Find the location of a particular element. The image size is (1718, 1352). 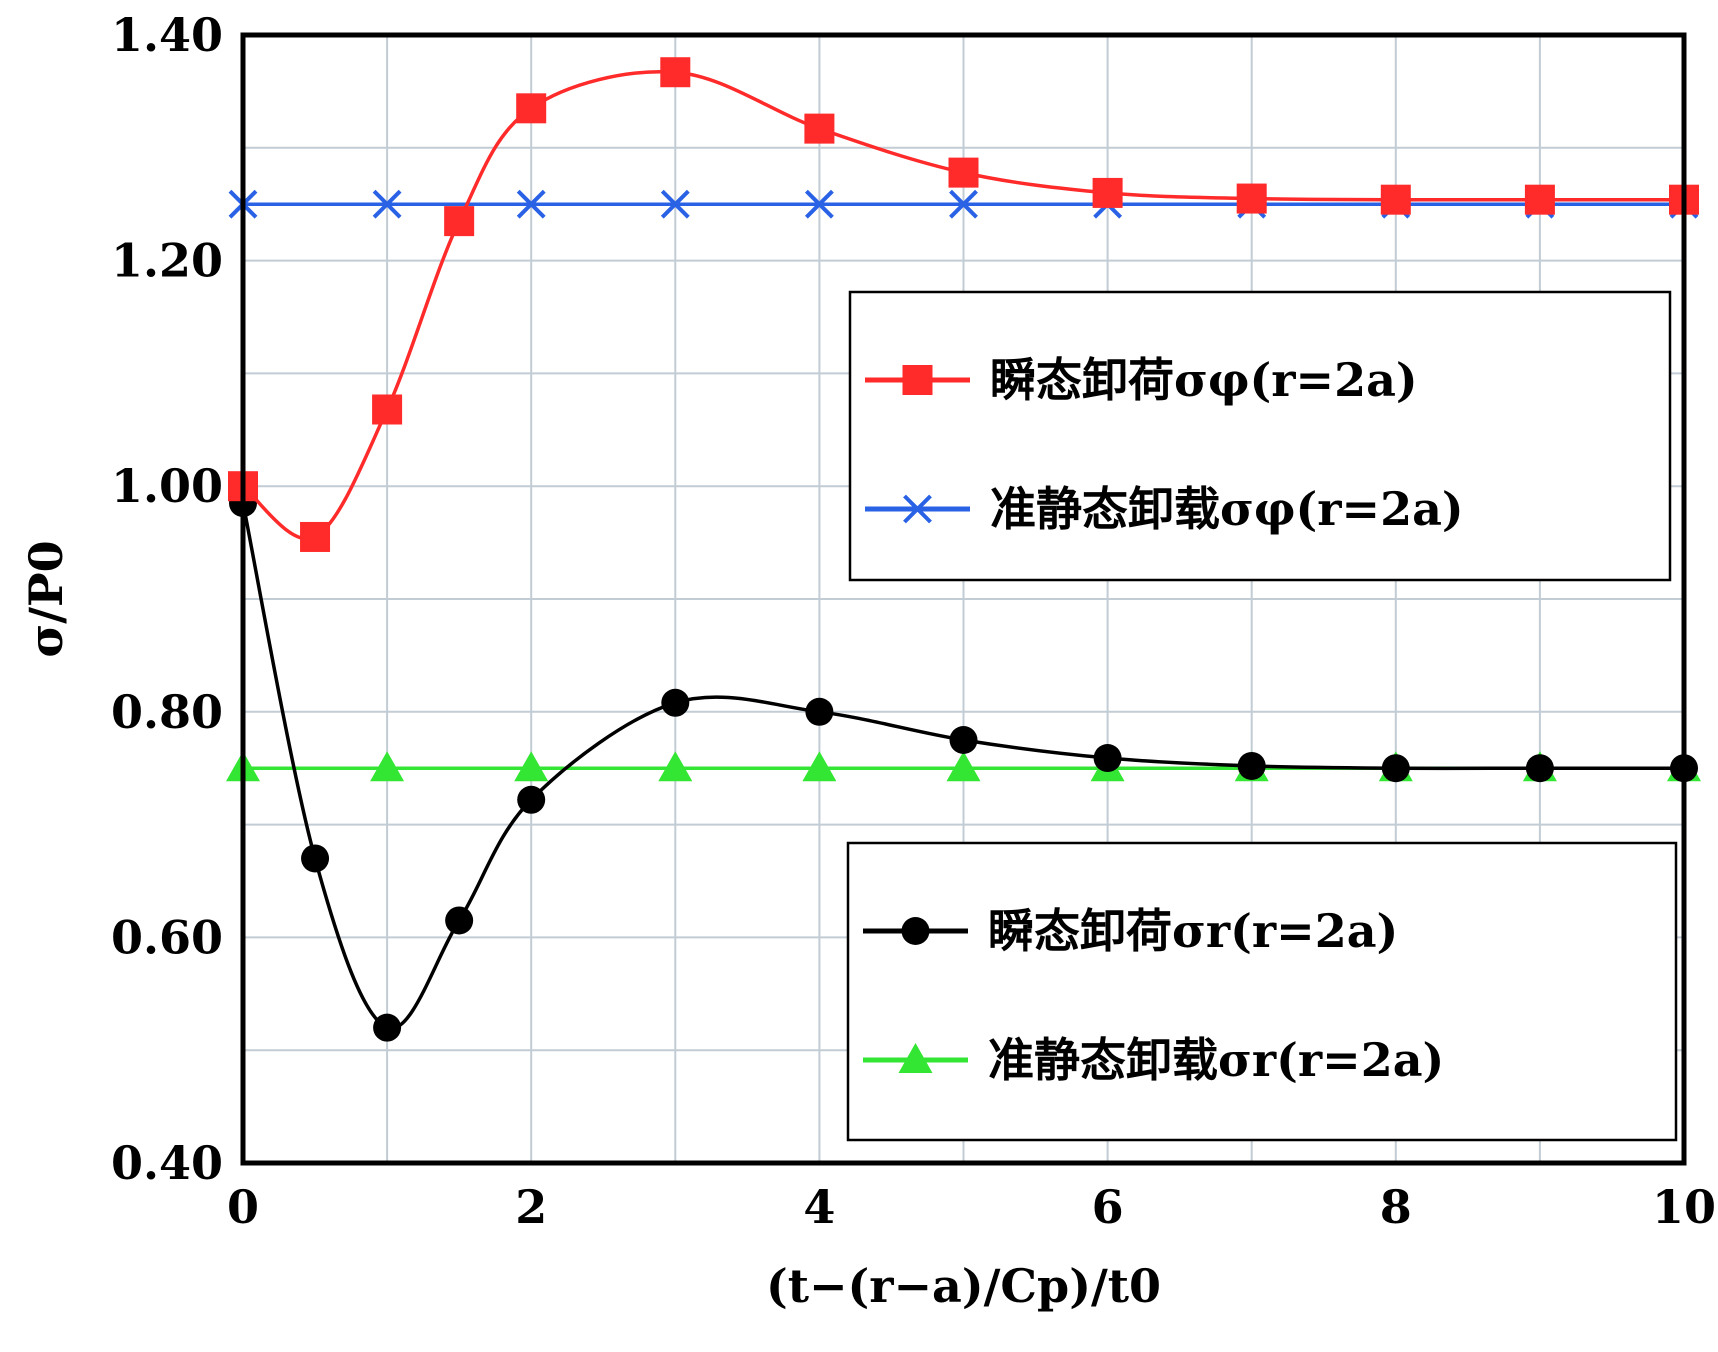

y-tick-label: 1.20 is located at coordinates (167, 261).